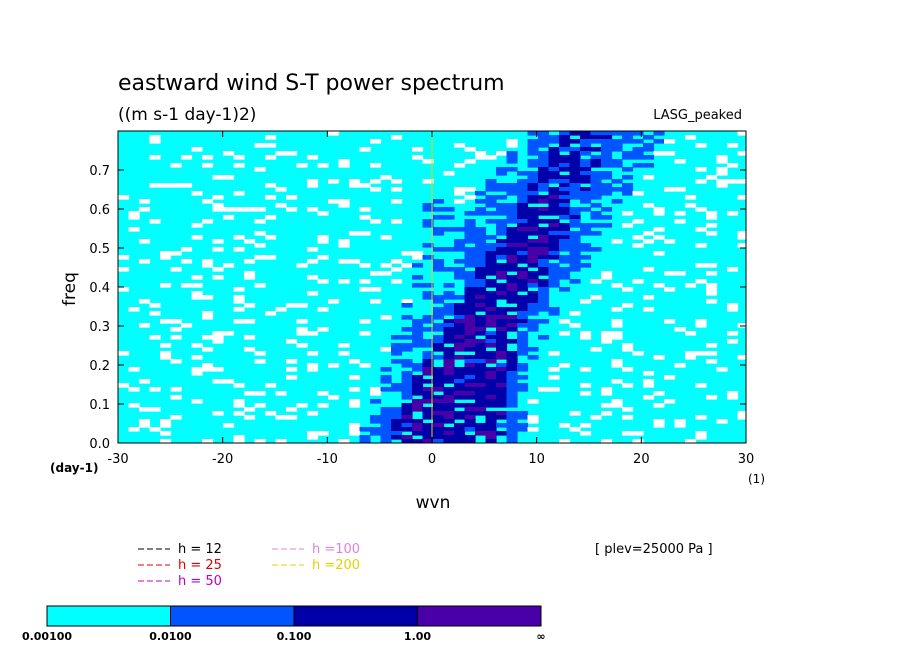  What do you see at coordinates (336, 549) in the screenshot?
I see `legend-label: h =100` at bounding box center [336, 549].